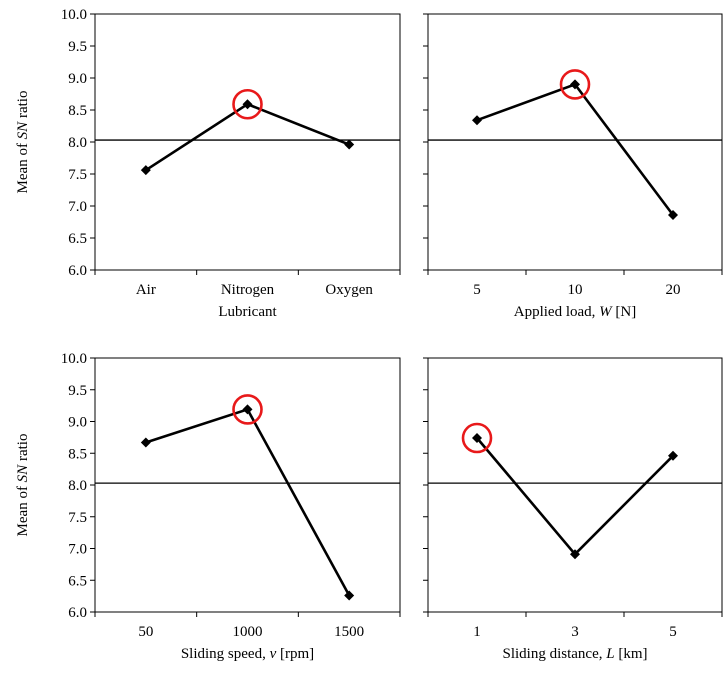 This screenshot has width=728, height=675. Describe the element at coordinates (349, 290) in the screenshot. I see `x-tick-label: Oxygen` at that location.